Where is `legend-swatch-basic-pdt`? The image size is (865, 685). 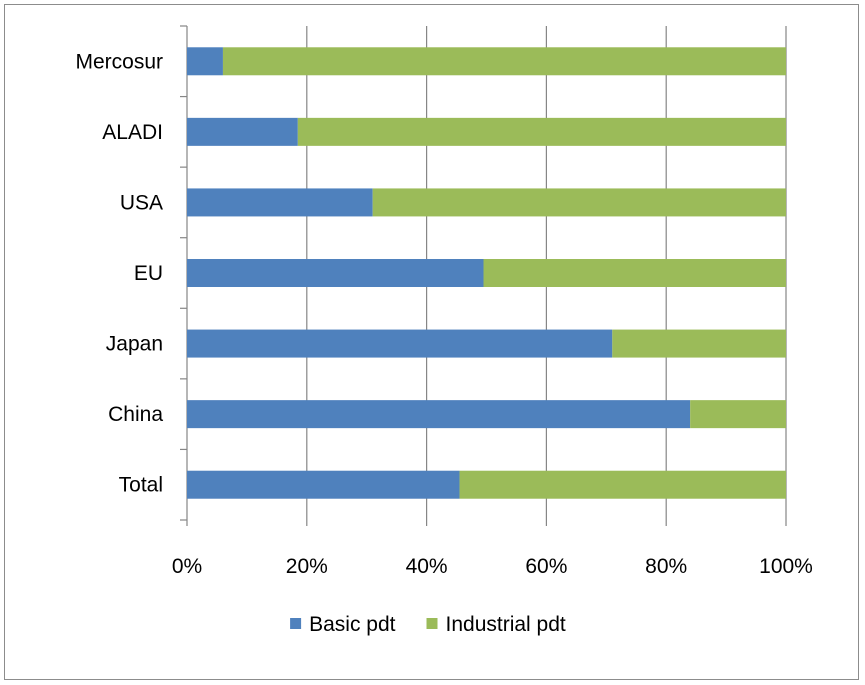
legend-swatch-basic-pdt is located at coordinates (296, 623).